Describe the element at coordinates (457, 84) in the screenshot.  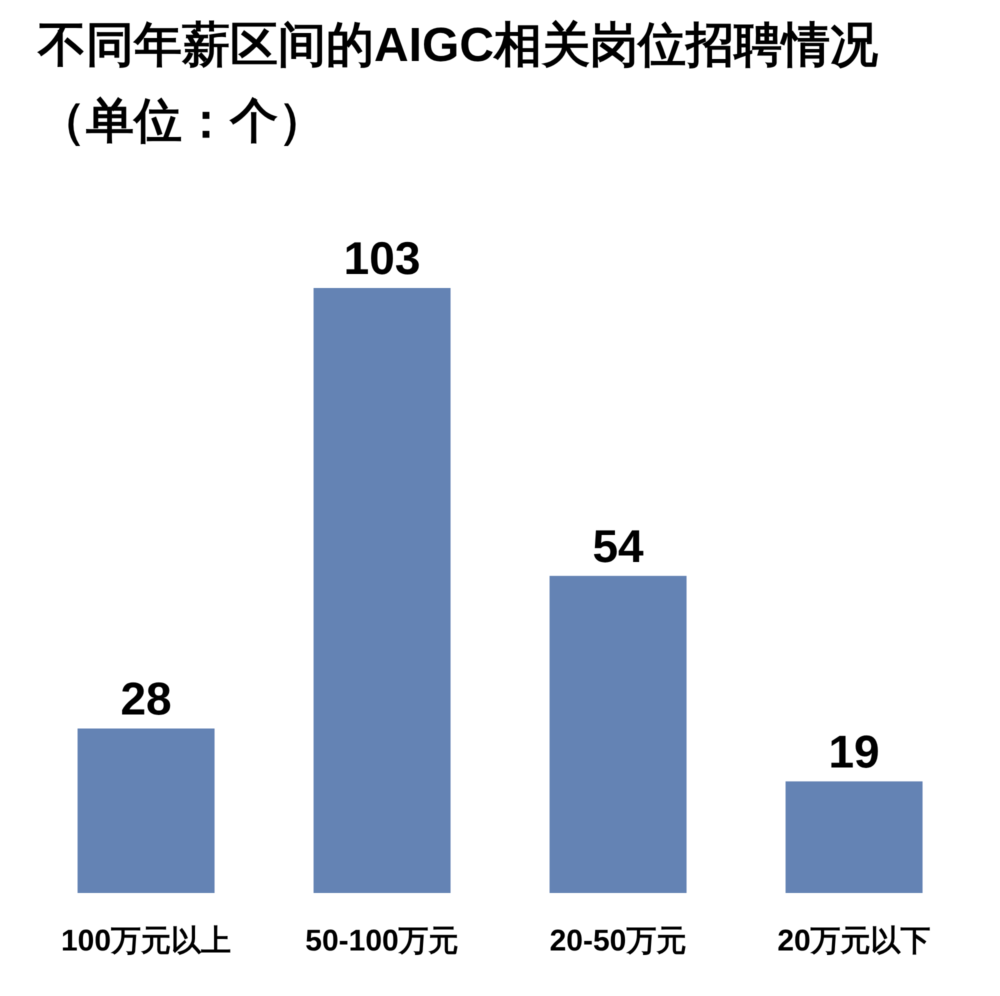
I see `chart-title: 不同年薪区间的AIGC相关岗位招聘情况（单位：个）` at that location.